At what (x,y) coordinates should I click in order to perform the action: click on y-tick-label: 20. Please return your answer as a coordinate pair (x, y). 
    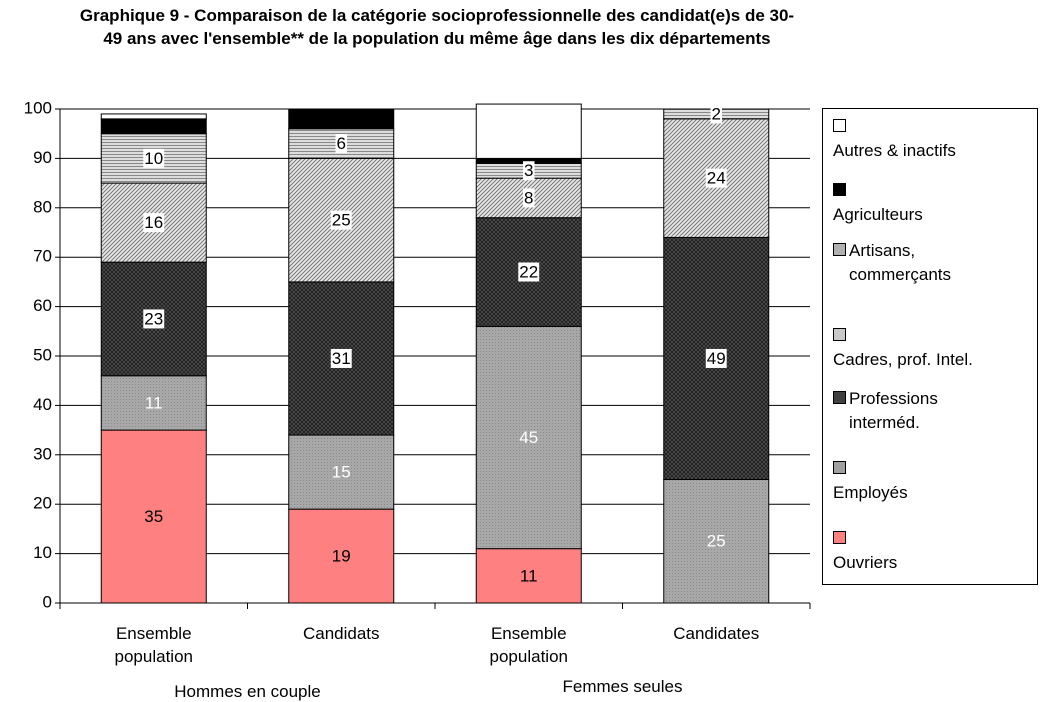
    Looking at the image, I should click on (42, 503).